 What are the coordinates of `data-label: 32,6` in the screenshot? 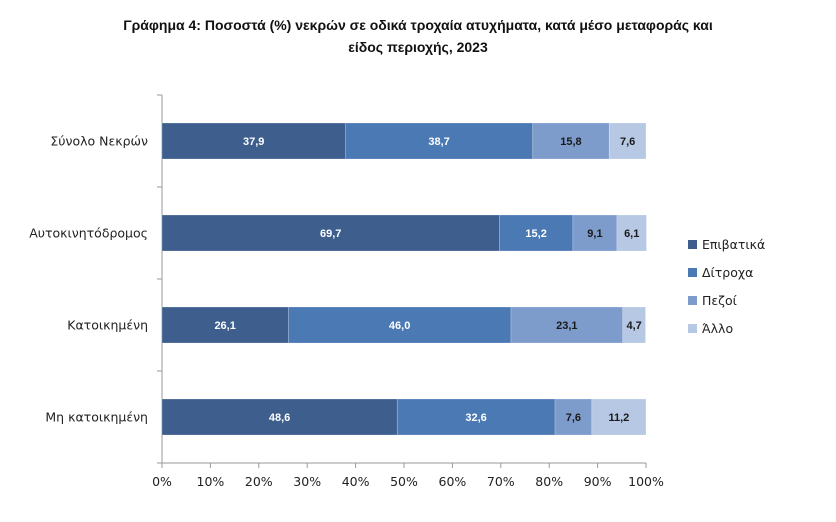 It's located at (475, 418).